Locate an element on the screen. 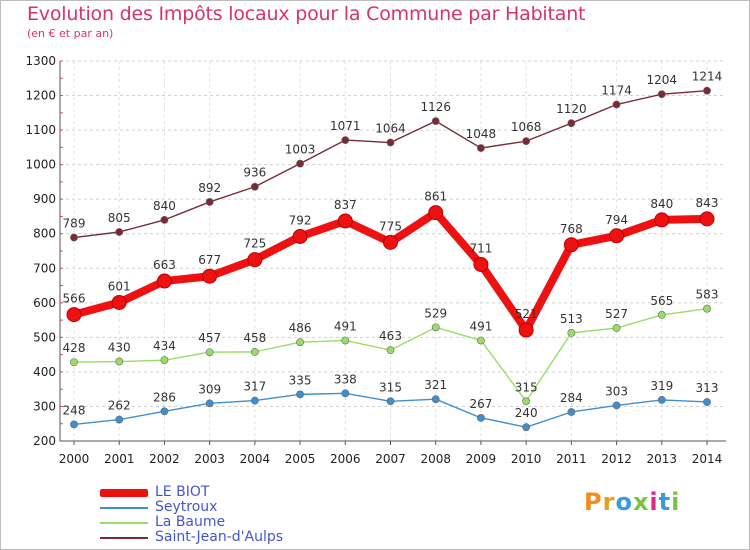  x-tick-label-2004: 2004 is located at coordinates (255, 459).